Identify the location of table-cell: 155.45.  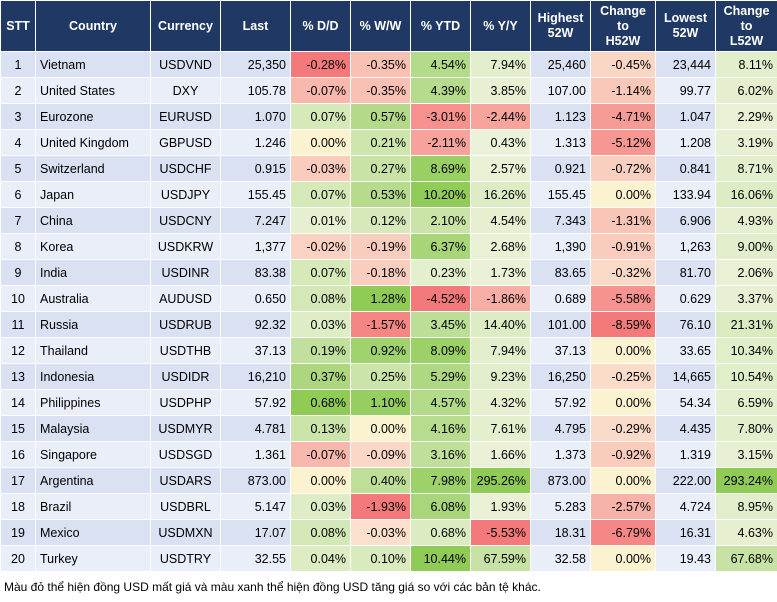
(560, 194).